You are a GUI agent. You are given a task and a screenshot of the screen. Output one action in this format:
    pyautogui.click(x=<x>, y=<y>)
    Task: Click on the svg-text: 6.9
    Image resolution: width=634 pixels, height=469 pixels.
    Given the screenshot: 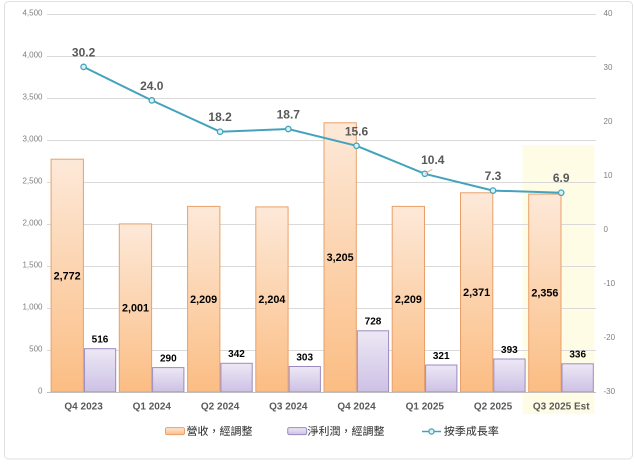 What is the action you would take?
    pyautogui.click(x=561, y=178)
    